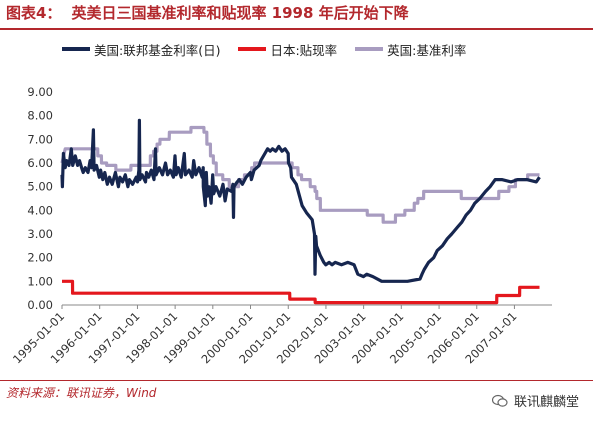  What do you see at coordinates (40, 281) in the screenshot?
I see `y-tick-label: 1.00` at bounding box center [40, 281].